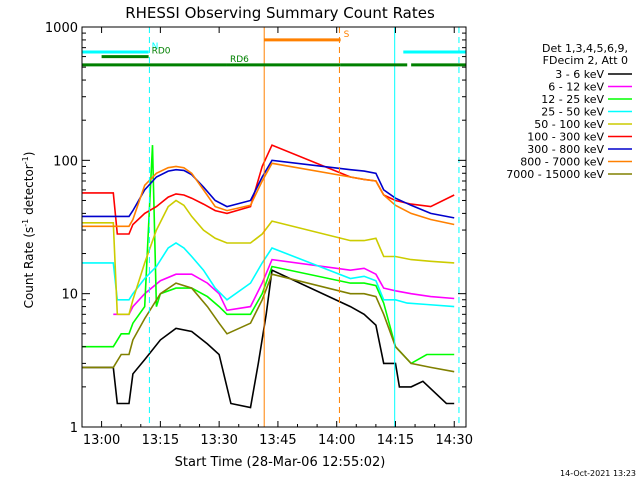 This screenshot has width=640, height=480. I want to click on x-tick-label-2: 13:30, so click(218, 440).